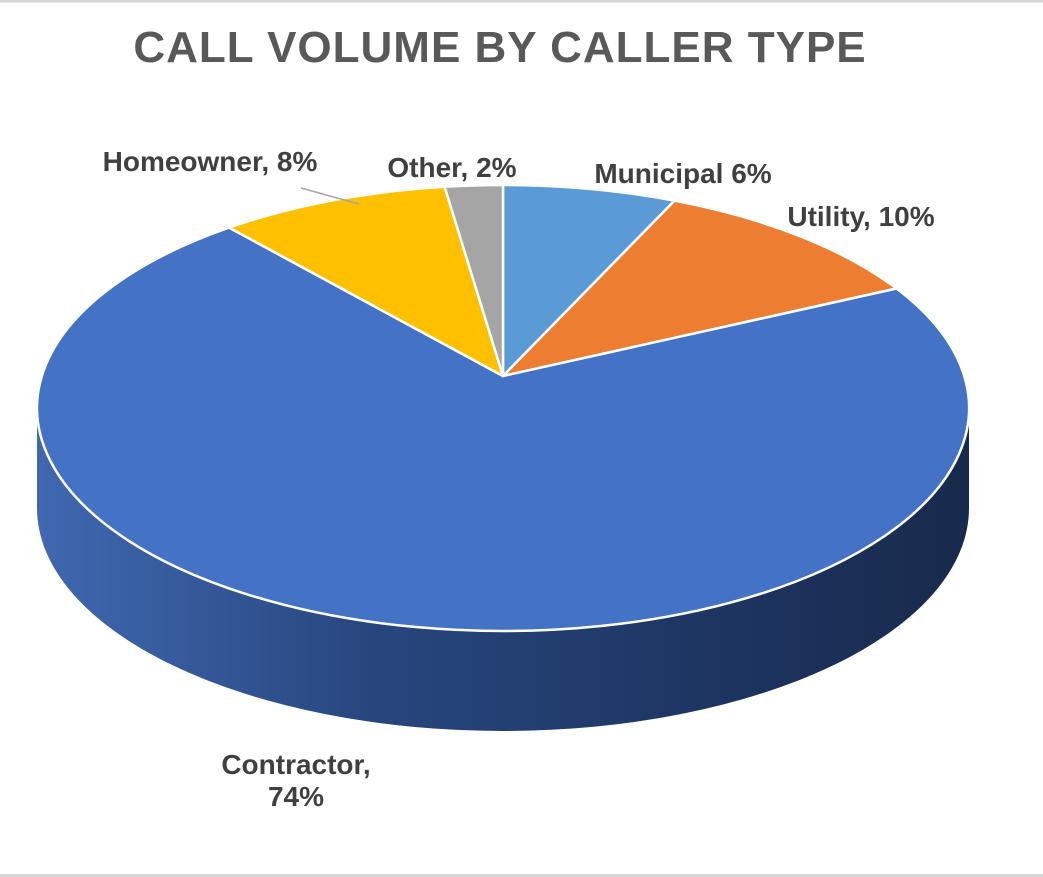 The image size is (1043, 877). I want to click on pie-slice-other, so click(474, 280).